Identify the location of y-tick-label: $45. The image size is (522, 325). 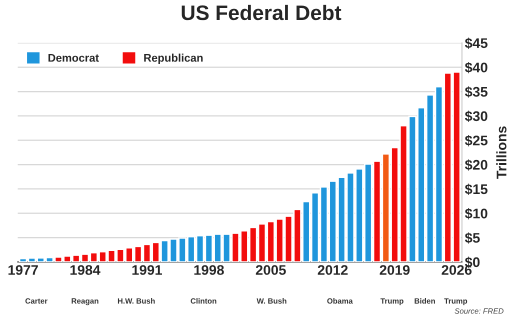
(476, 43).